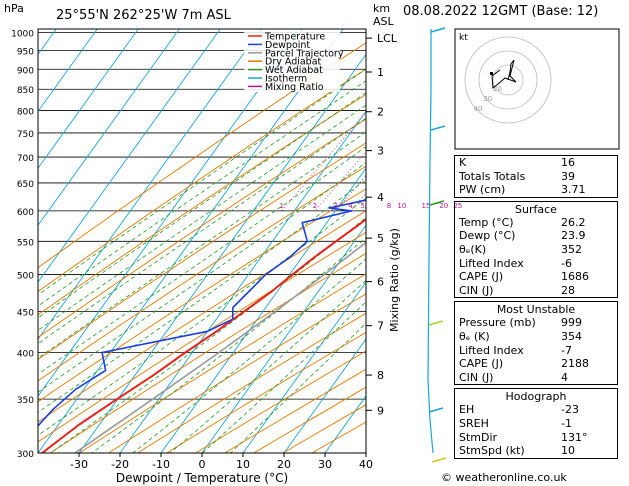 The image size is (629, 486). Describe the element at coordinates (437, 245) in the screenshot. I see `wind-barbs` at that location.